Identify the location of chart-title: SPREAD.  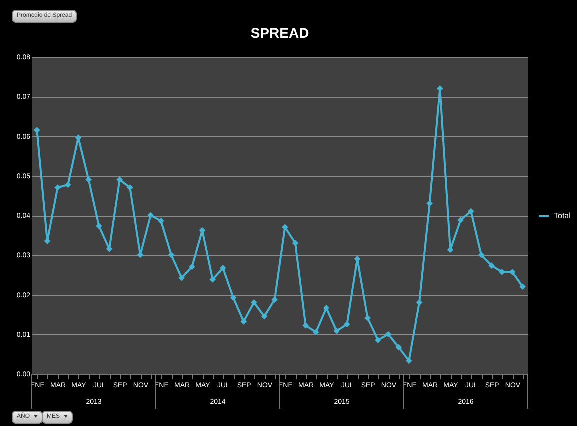
(280, 33).